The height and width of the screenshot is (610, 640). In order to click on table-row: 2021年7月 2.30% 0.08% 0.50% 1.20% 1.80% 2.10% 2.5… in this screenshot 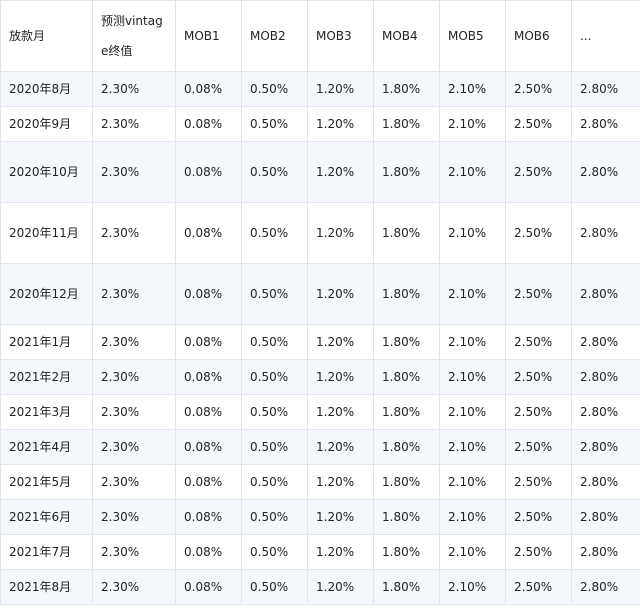, I will do `click(320, 552)`.